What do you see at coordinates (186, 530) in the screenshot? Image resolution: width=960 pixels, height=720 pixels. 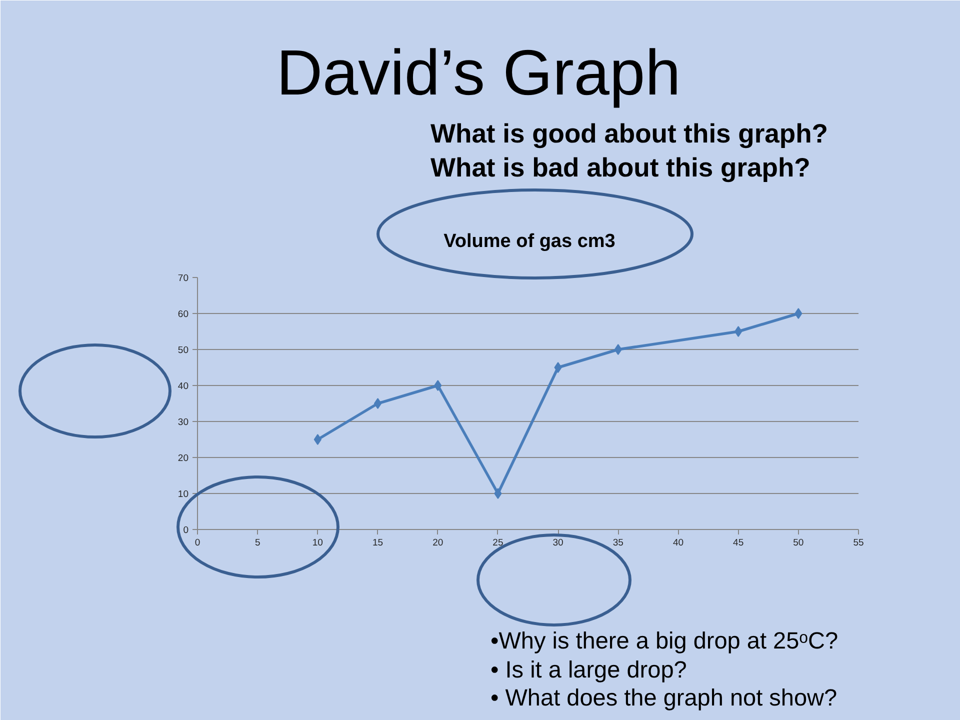 I see `y-tick-label: 0` at bounding box center [186, 530].